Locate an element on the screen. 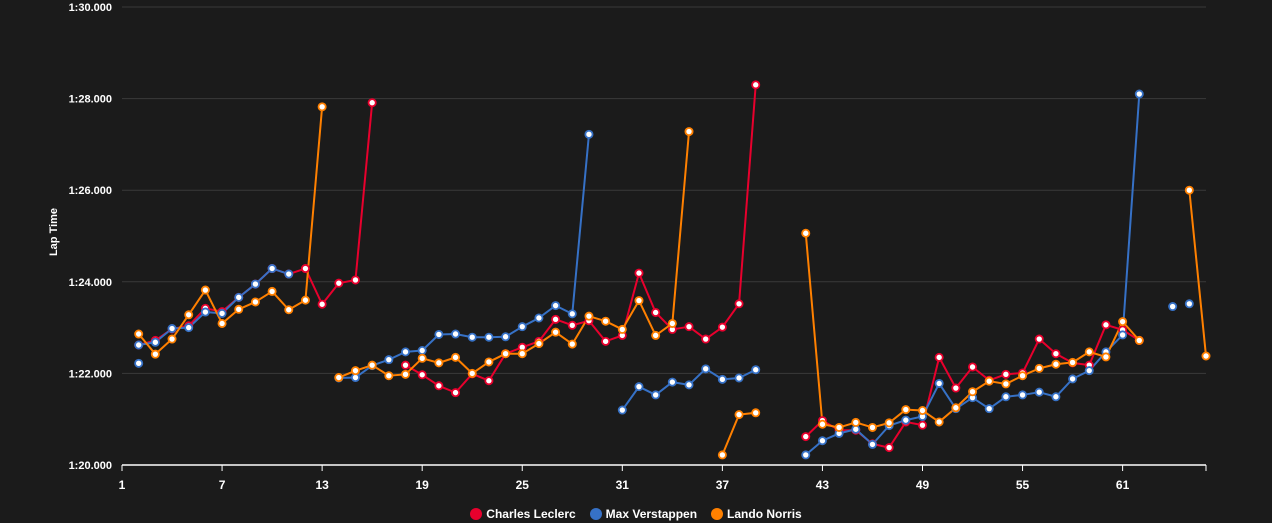  x-tick-label: 1 is located at coordinates (122, 485).